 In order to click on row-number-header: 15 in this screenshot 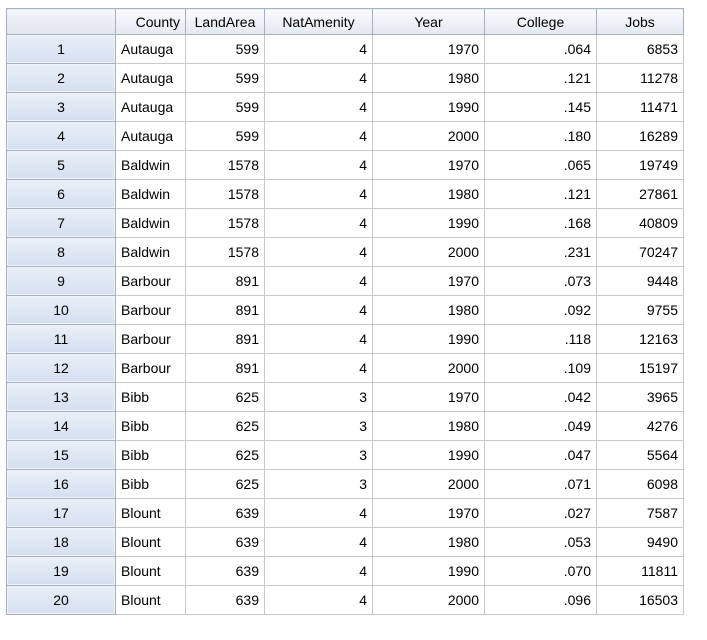, I will do `click(61, 455)`.